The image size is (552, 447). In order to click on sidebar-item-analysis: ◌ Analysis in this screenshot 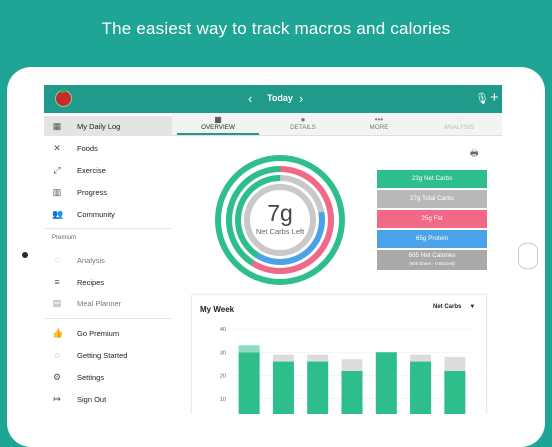, I will do `click(108, 260)`.